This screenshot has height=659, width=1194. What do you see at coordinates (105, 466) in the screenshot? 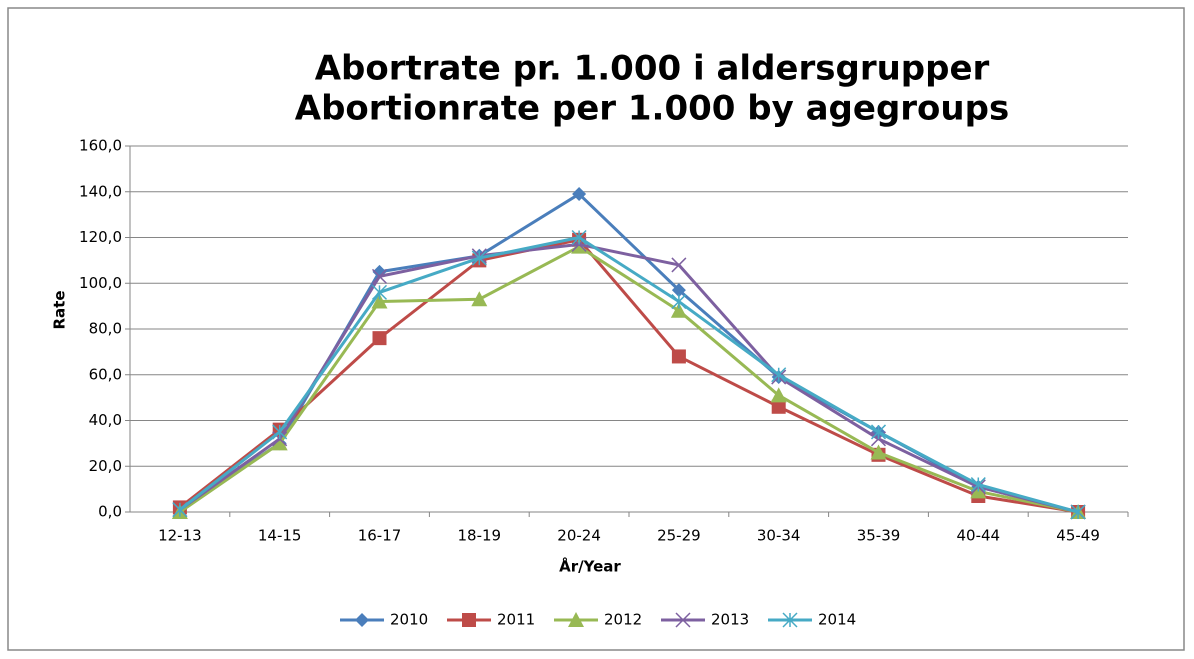
I see `y-tick-label: 20,0` at bounding box center [105, 466].